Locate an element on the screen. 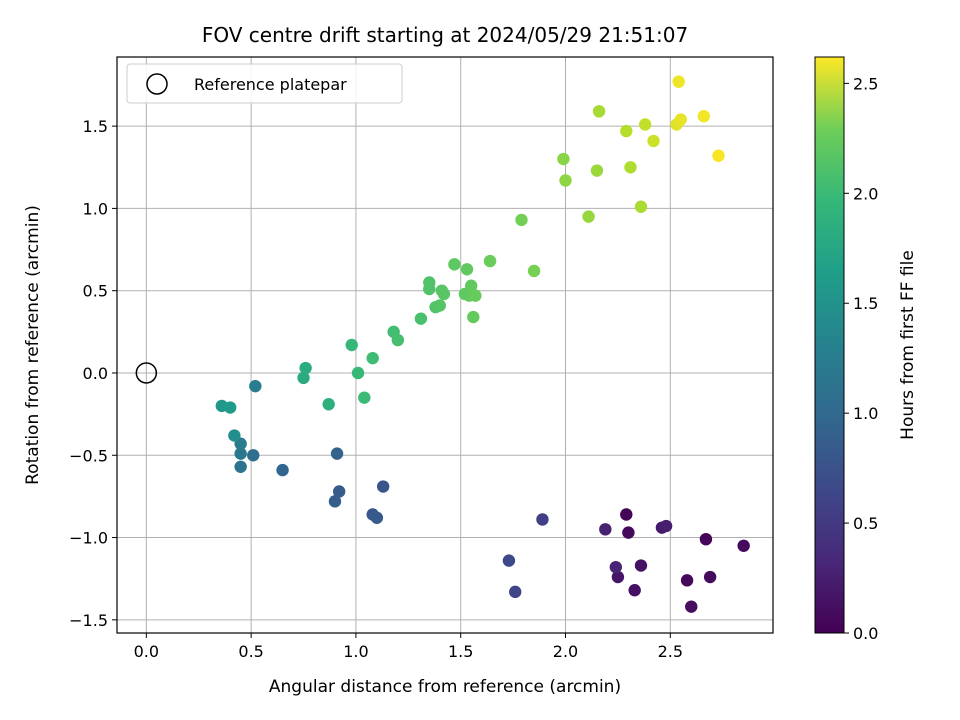  legend: Reference platepar is located at coordinates (264, 83).